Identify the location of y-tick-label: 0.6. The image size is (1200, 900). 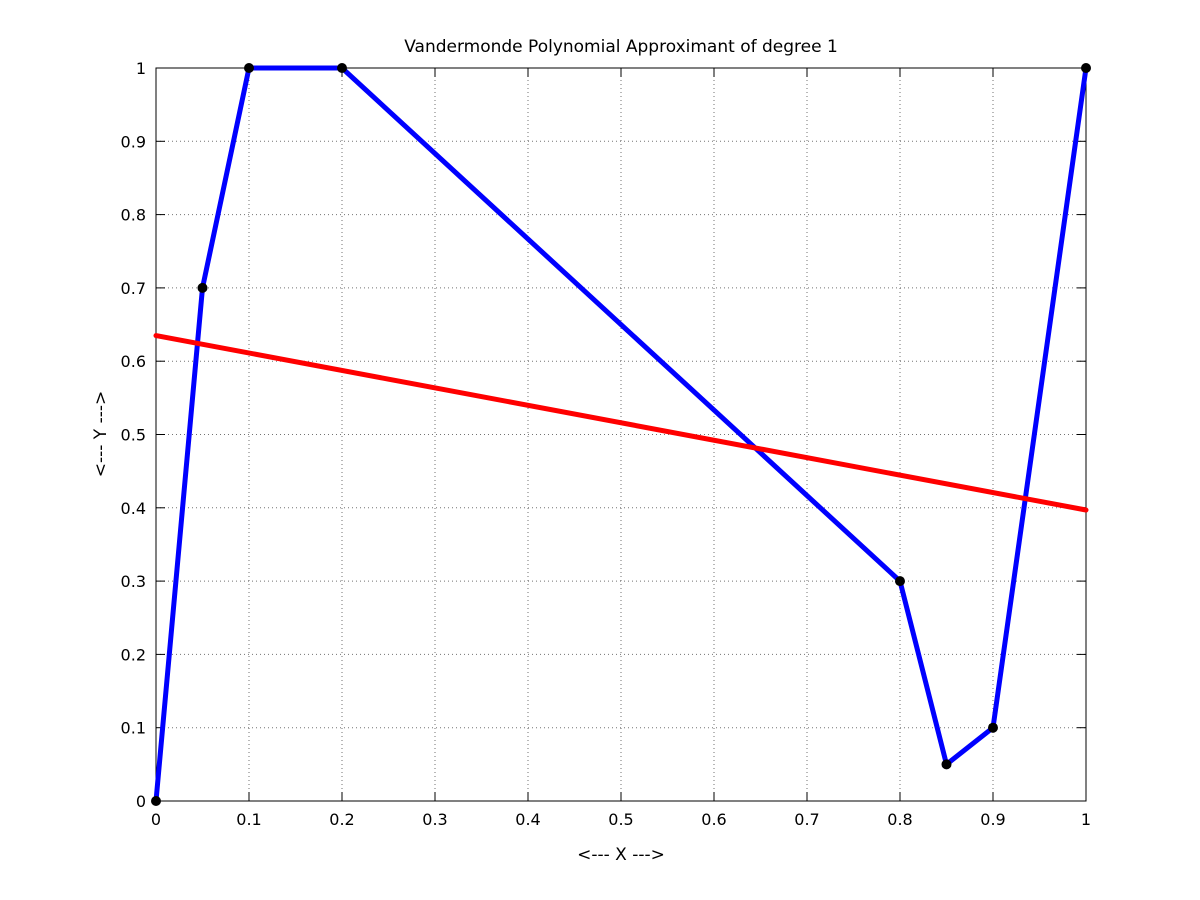
(133, 361).